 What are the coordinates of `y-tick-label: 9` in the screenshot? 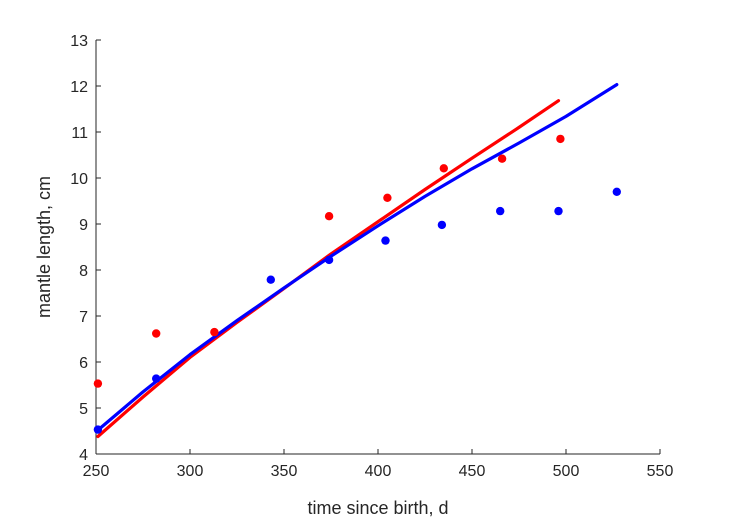 It's located at (83, 225).